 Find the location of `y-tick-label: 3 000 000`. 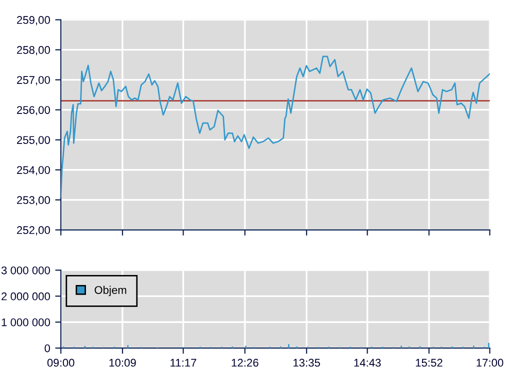

y-tick-label: 3 000 000 is located at coordinates (25, 270).